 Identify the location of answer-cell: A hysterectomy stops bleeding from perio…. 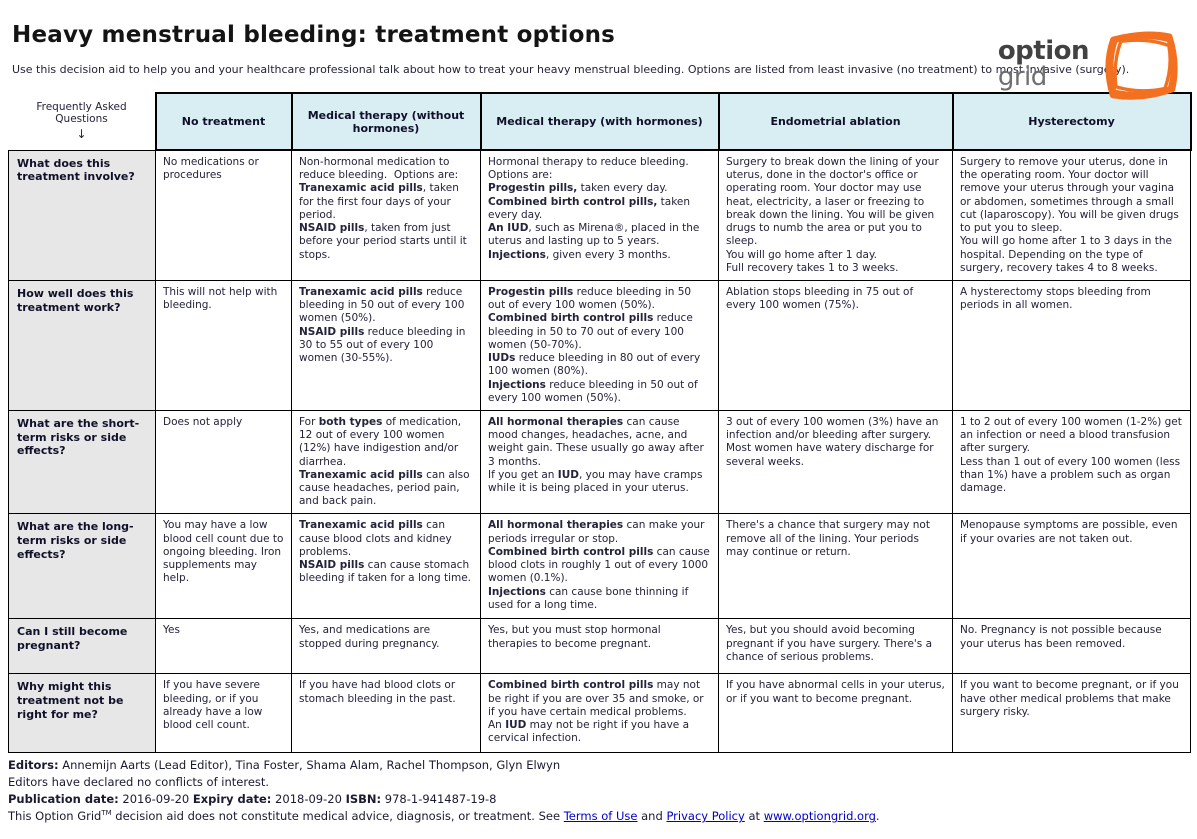
(1071, 345).